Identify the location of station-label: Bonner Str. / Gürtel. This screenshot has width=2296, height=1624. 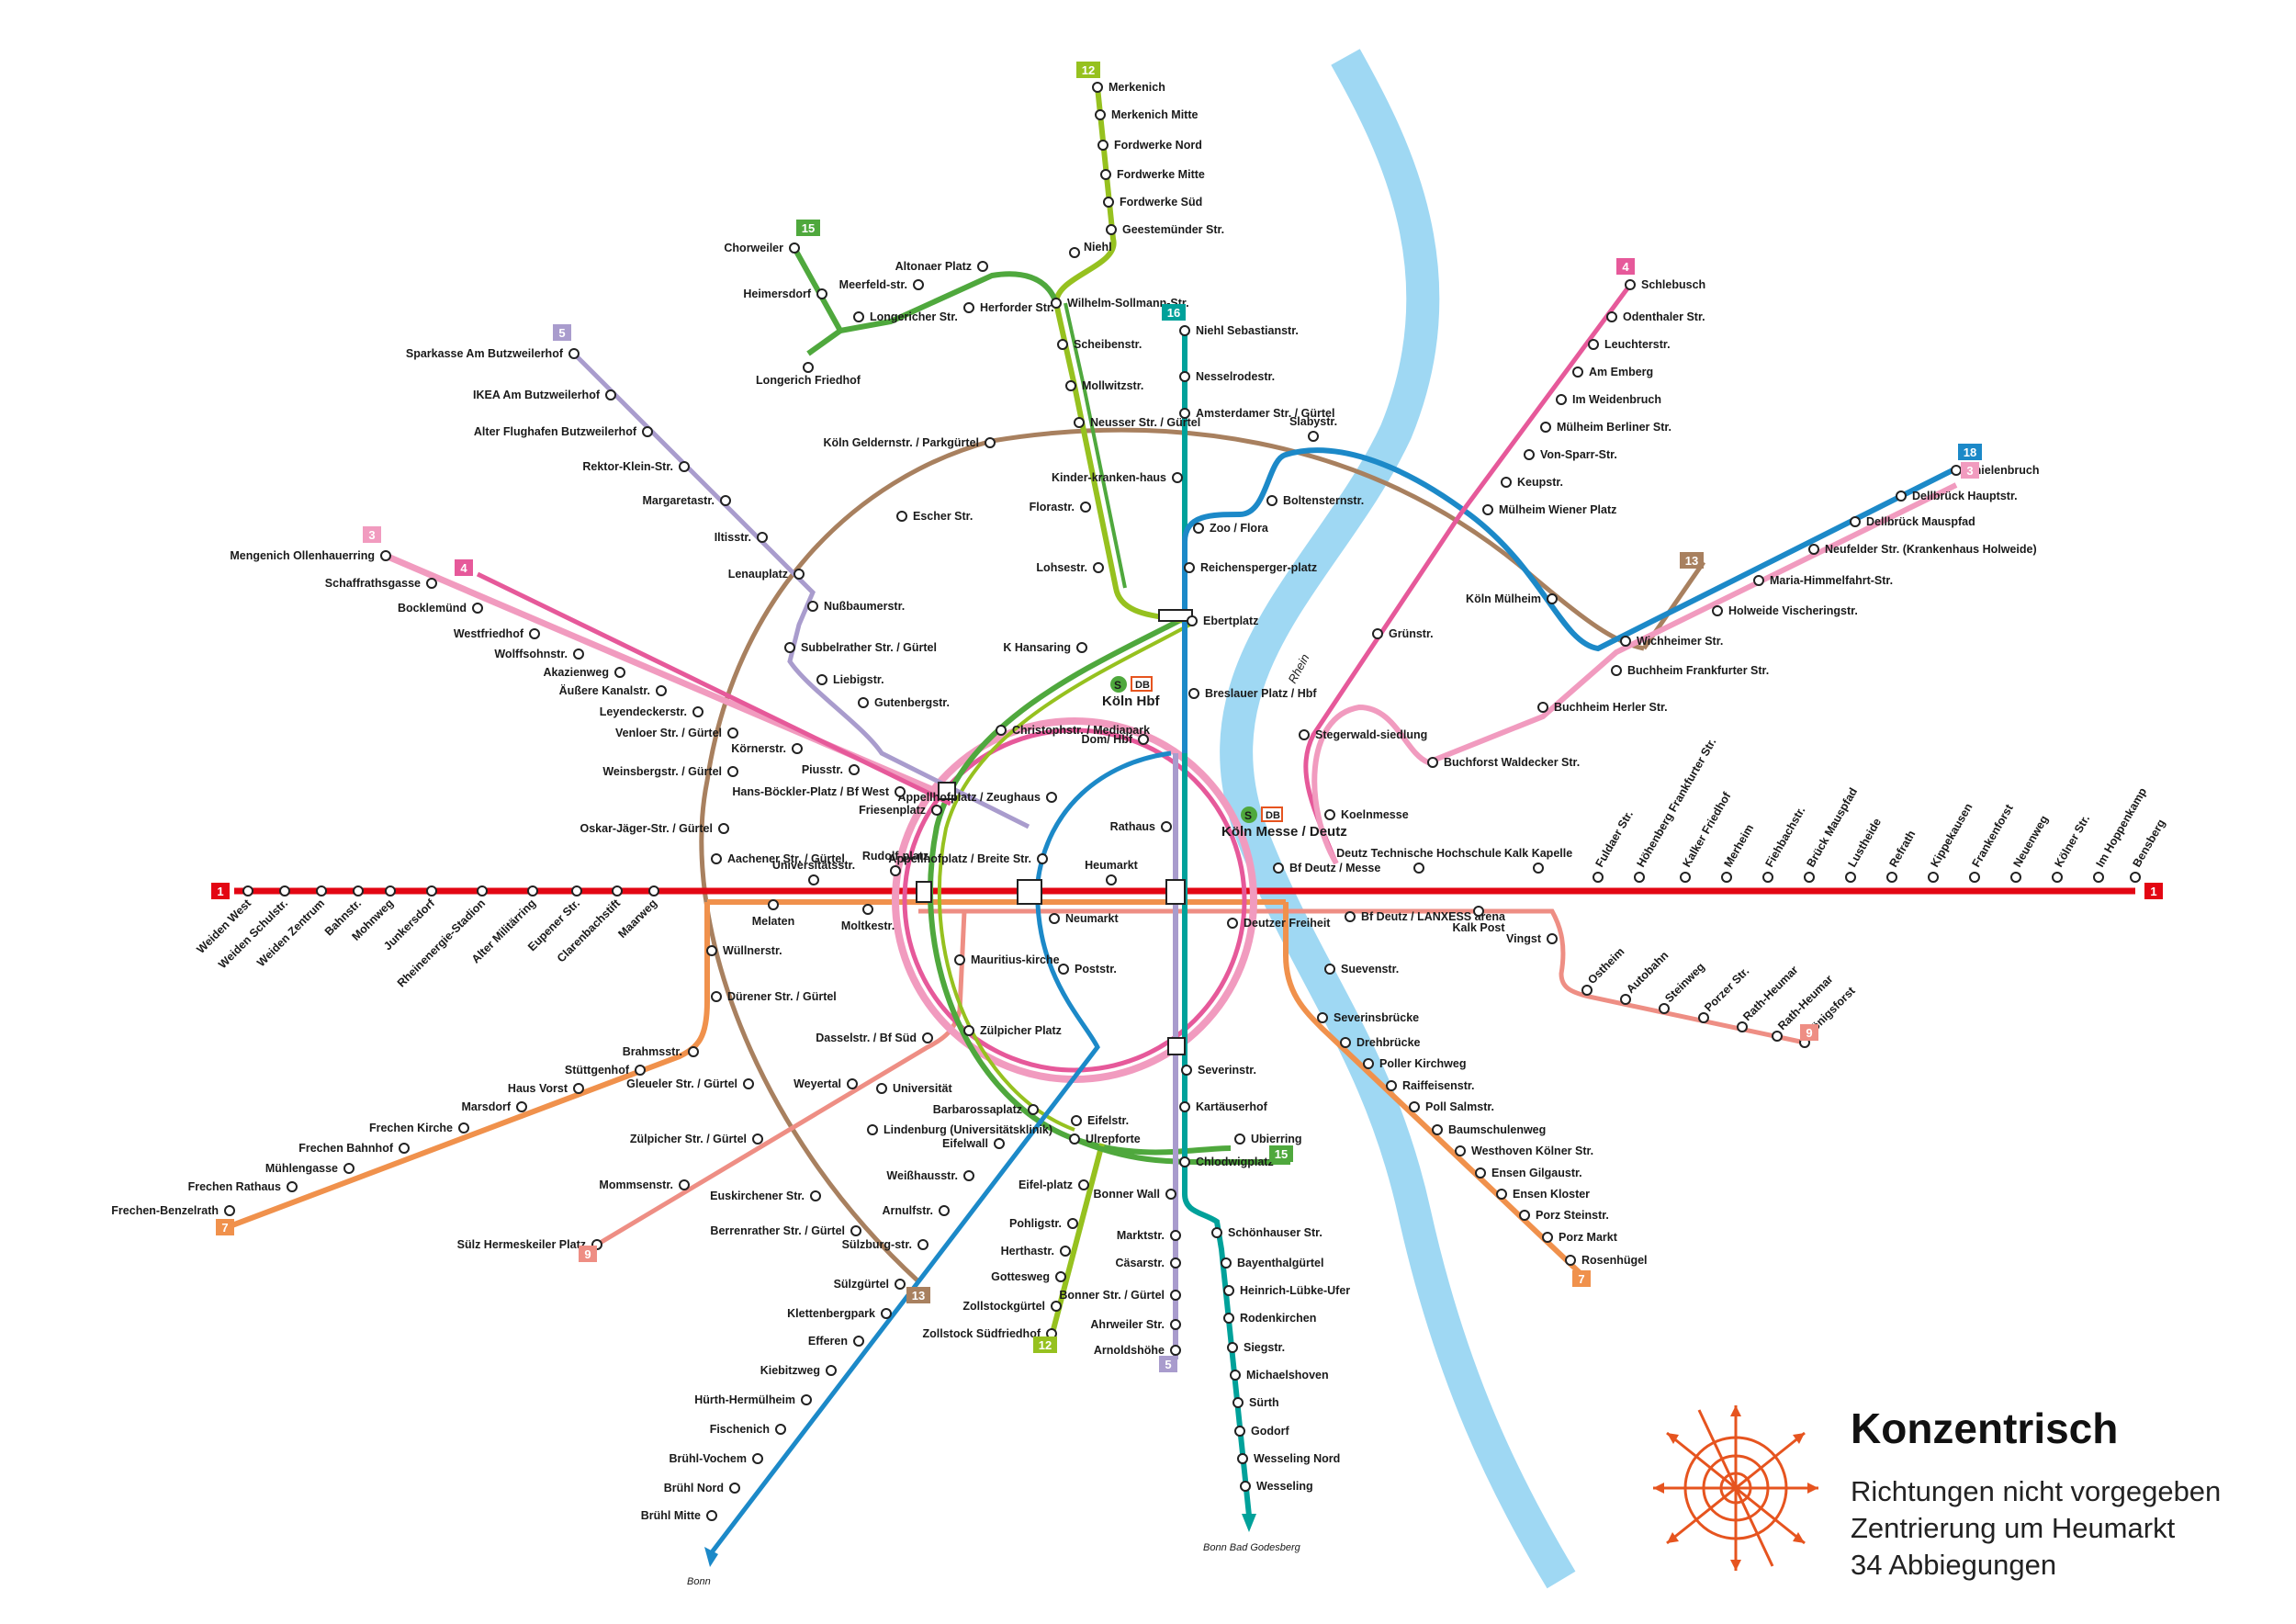
(1112, 1295).